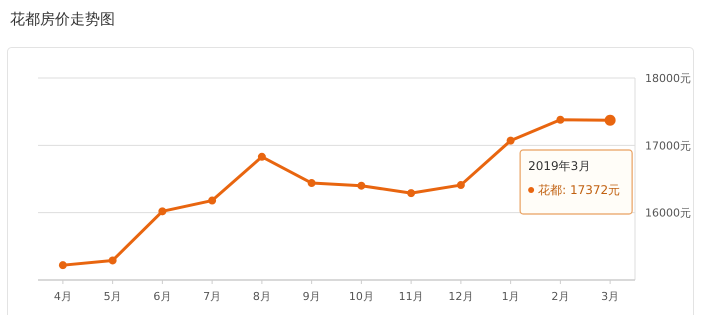  Describe the element at coordinates (461, 296) in the screenshot. I see `x-tick-label: 12月` at that location.